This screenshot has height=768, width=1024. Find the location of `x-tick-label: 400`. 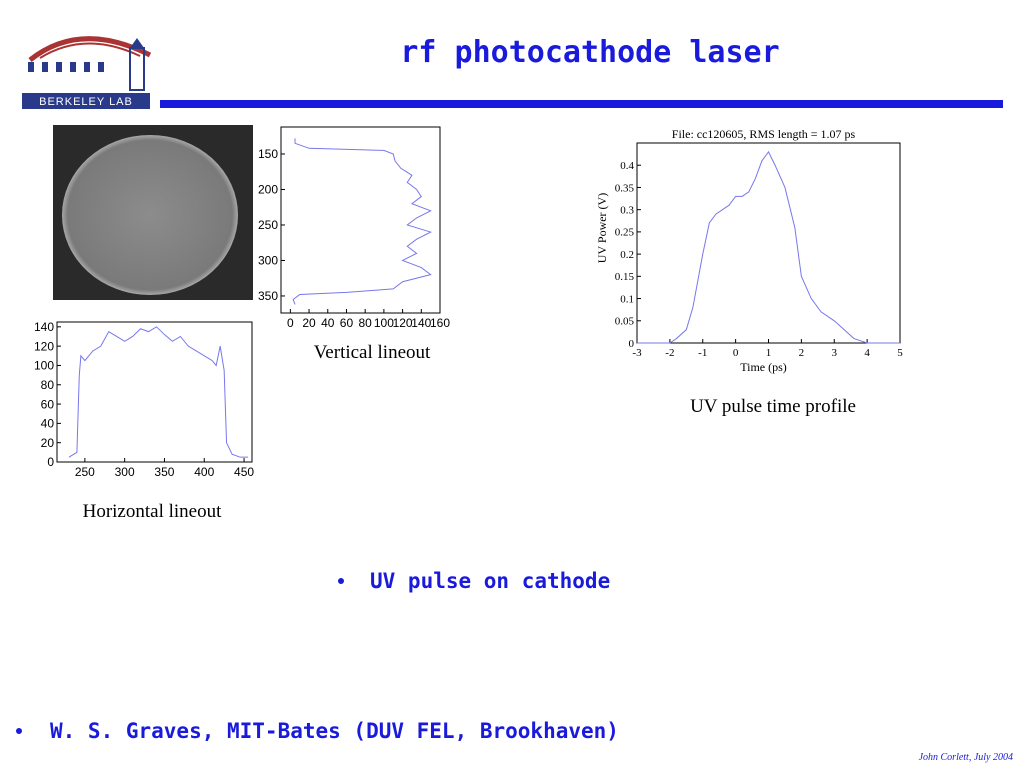

x-tick-label: 400 is located at coordinates (204, 472).